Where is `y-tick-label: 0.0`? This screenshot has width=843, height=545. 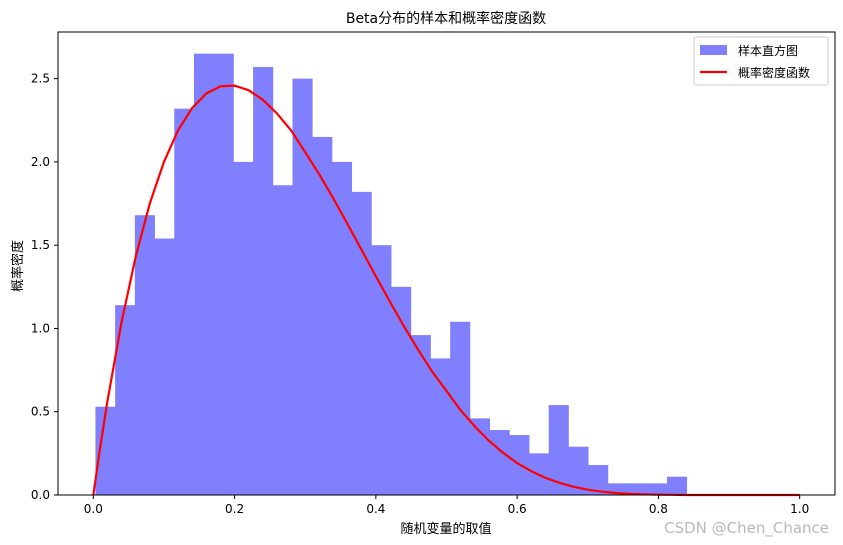
y-tick-label: 0.0 is located at coordinates (40, 495).